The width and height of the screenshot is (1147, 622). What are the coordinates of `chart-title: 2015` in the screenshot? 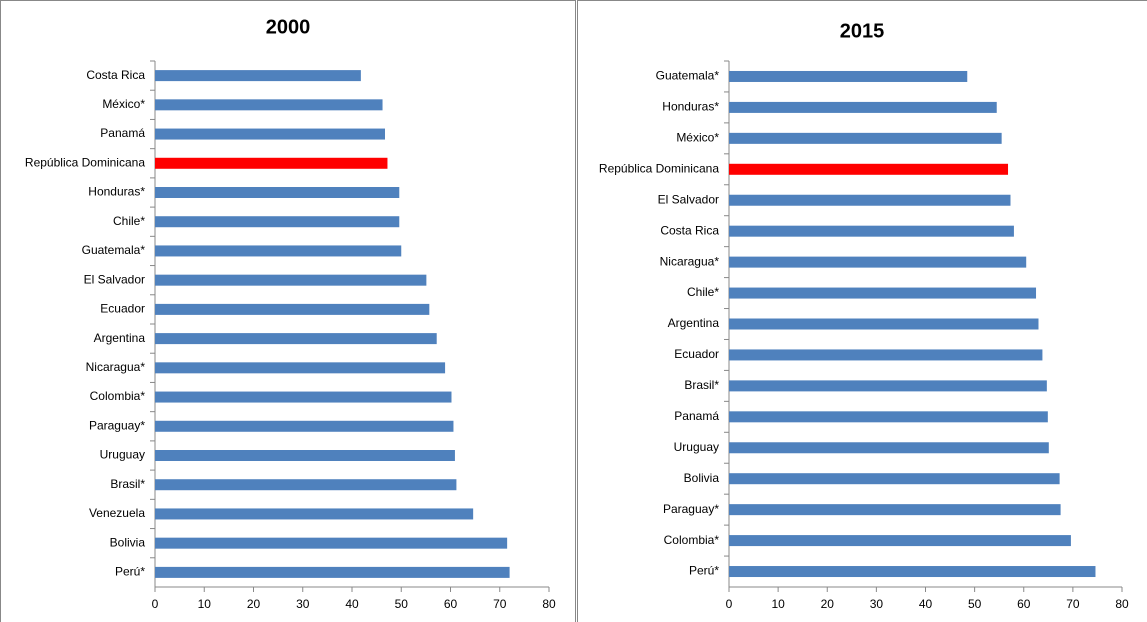 It's located at (862, 31).